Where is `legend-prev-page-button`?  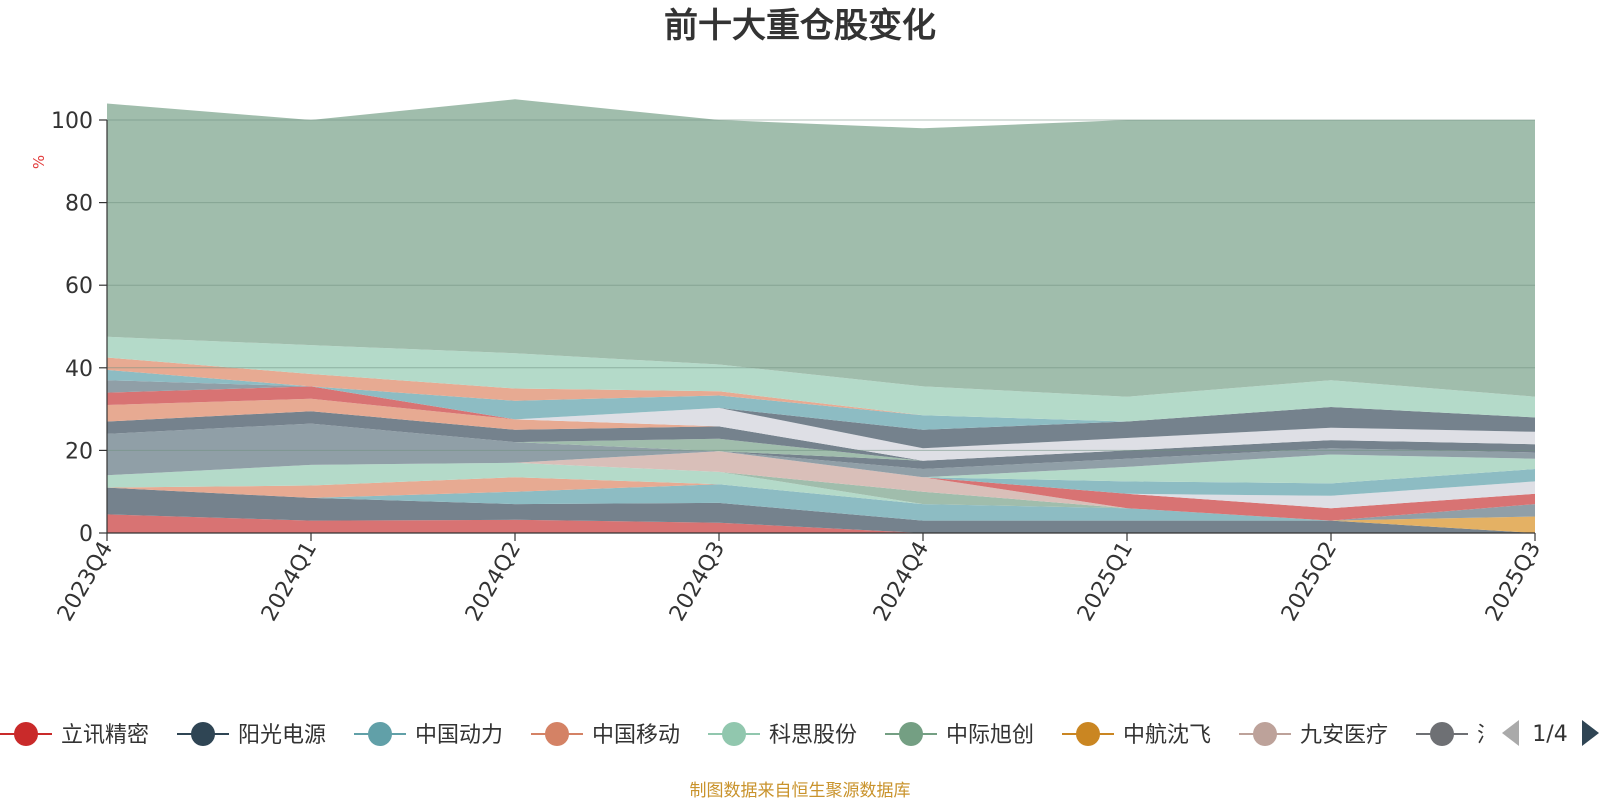
legend-prev-page-button is located at coordinates (1510, 733).